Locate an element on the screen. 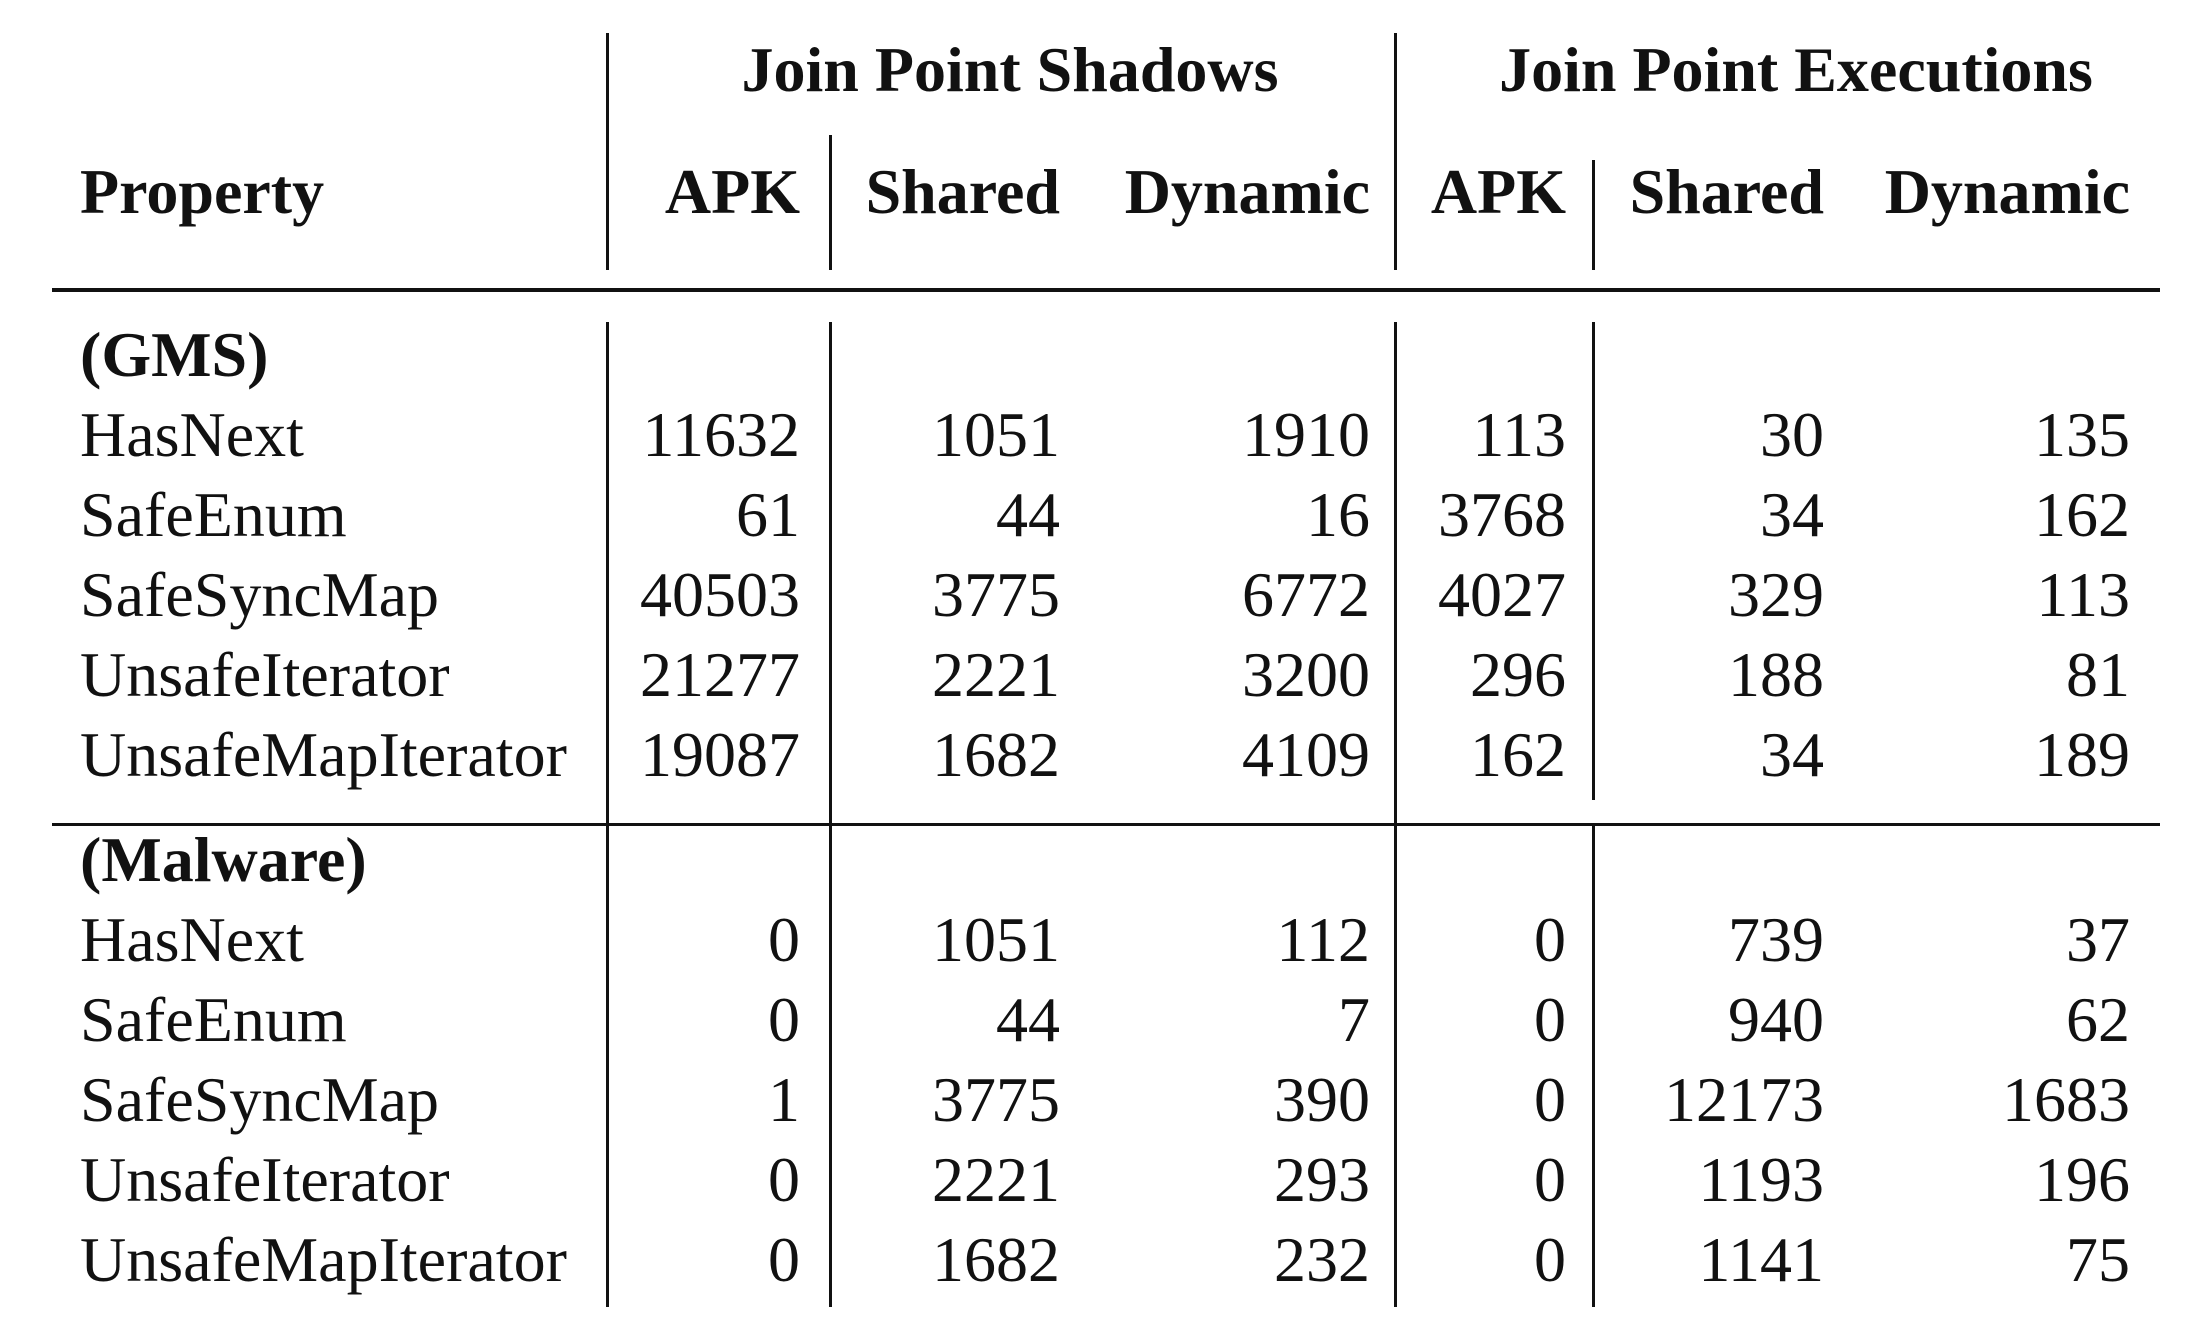  cell-shadows-dynamic: 16 is located at coordinates (1338, 514).